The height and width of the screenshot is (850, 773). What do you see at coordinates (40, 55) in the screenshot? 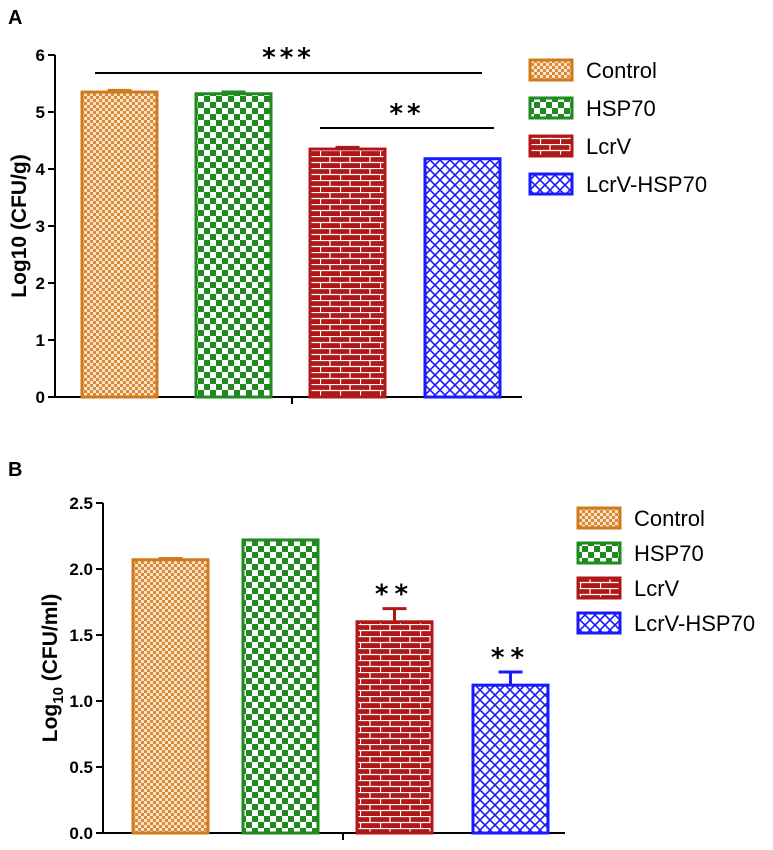
I see `y-tick-label: 6` at bounding box center [40, 55].